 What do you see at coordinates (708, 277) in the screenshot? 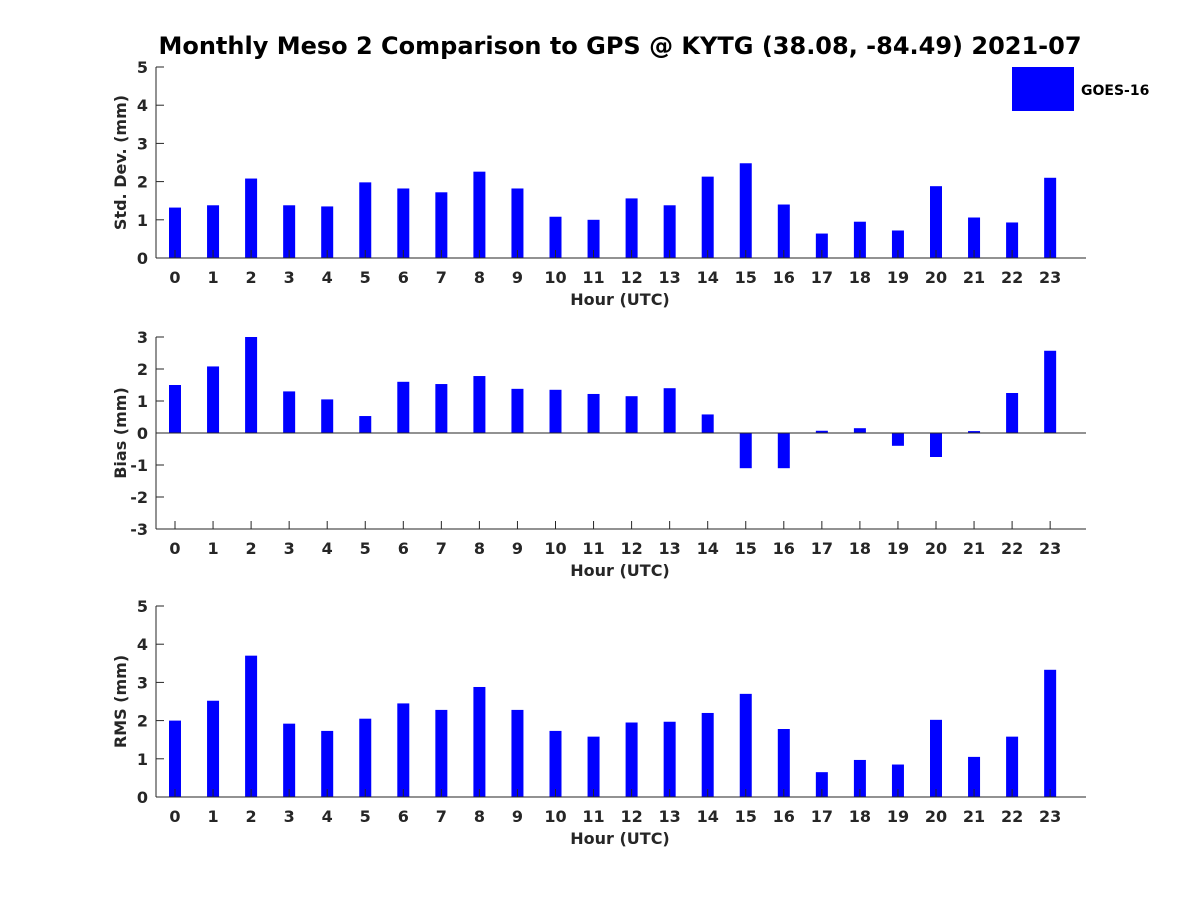
I see `x-tick-label: 14` at bounding box center [708, 277].